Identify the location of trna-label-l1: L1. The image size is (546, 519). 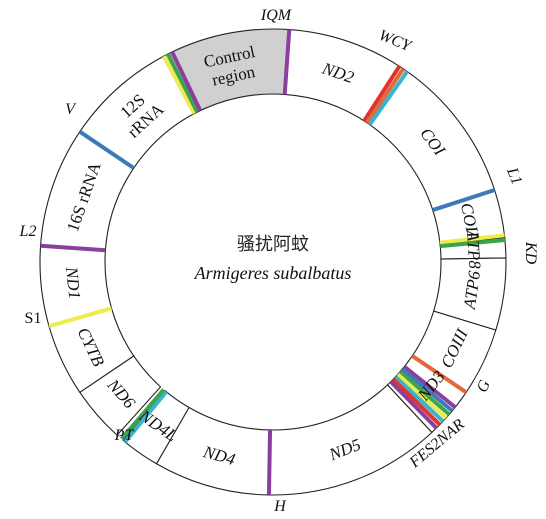
(514, 175).